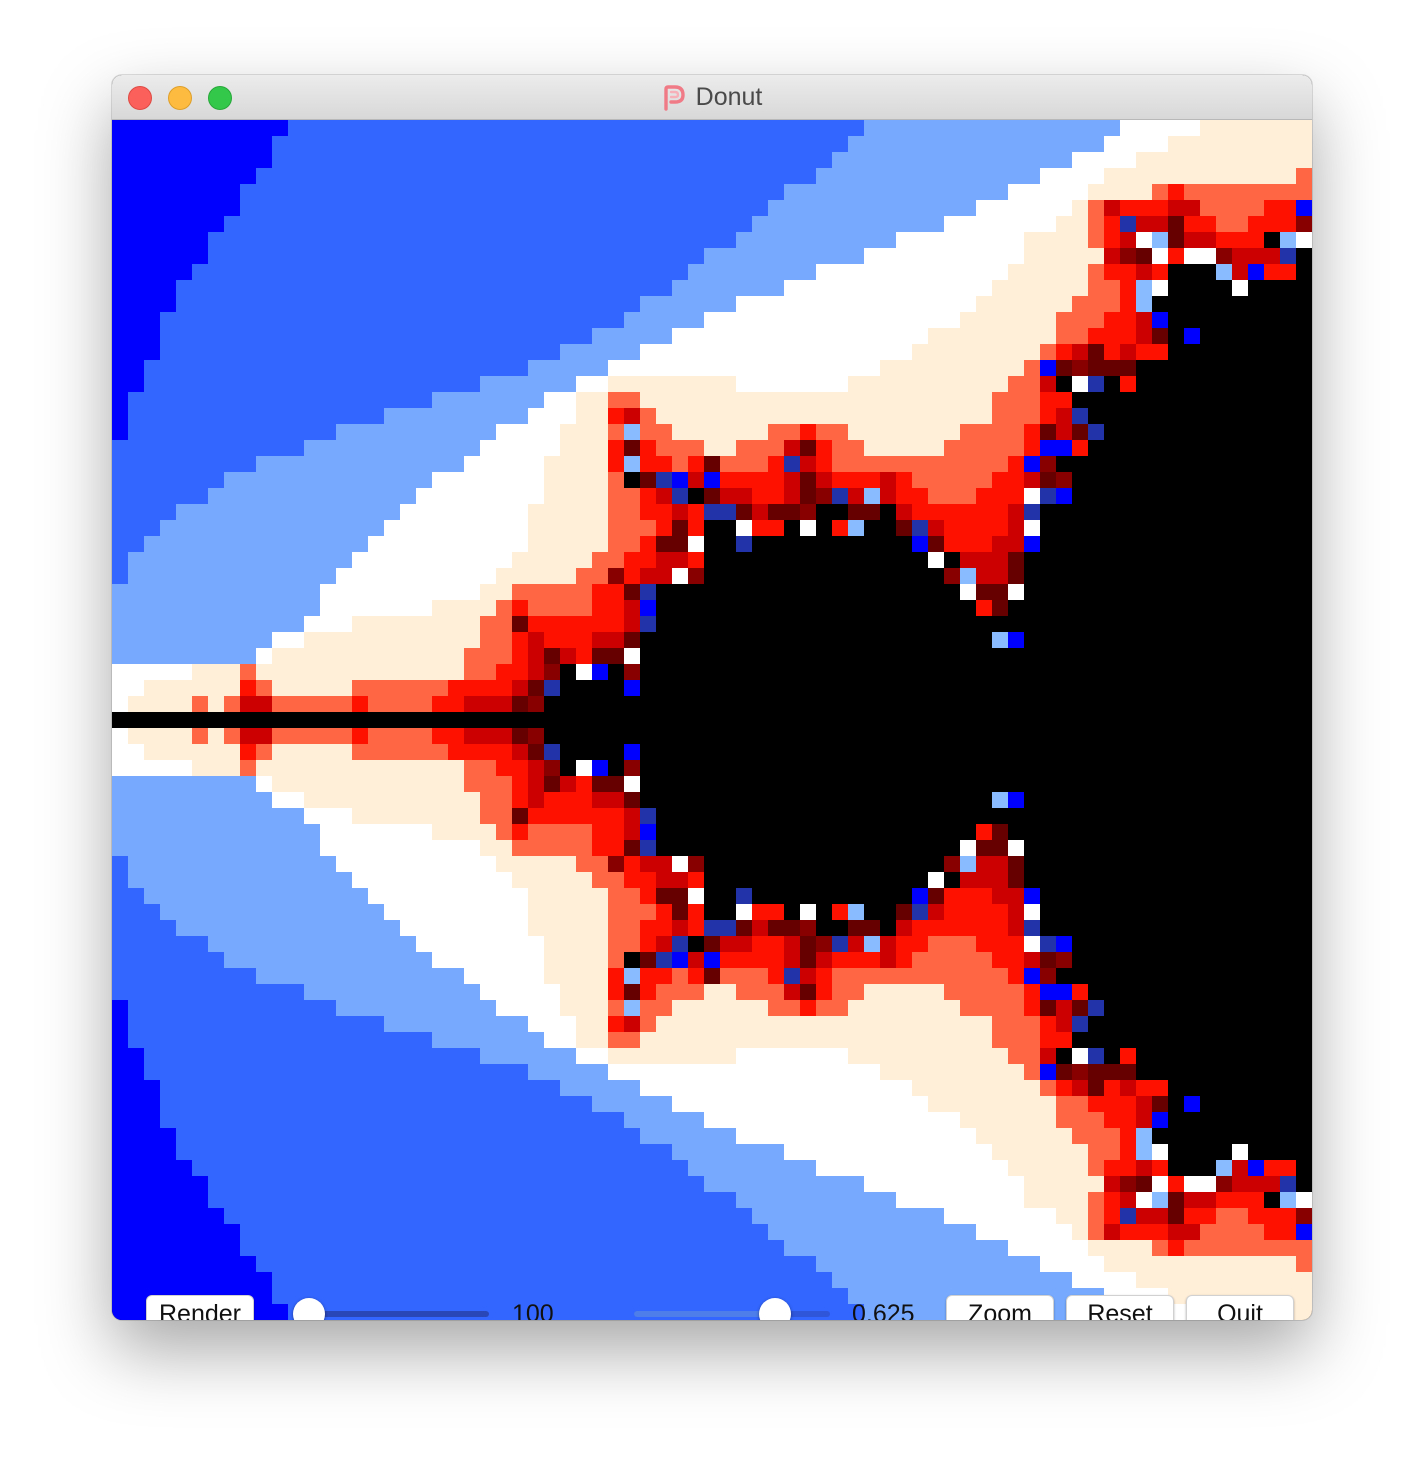 The height and width of the screenshot is (1468, 1424). Describe the element at coordinates (309, 1309) in the screenshot. I see `iterations-slider-knob` at that location.